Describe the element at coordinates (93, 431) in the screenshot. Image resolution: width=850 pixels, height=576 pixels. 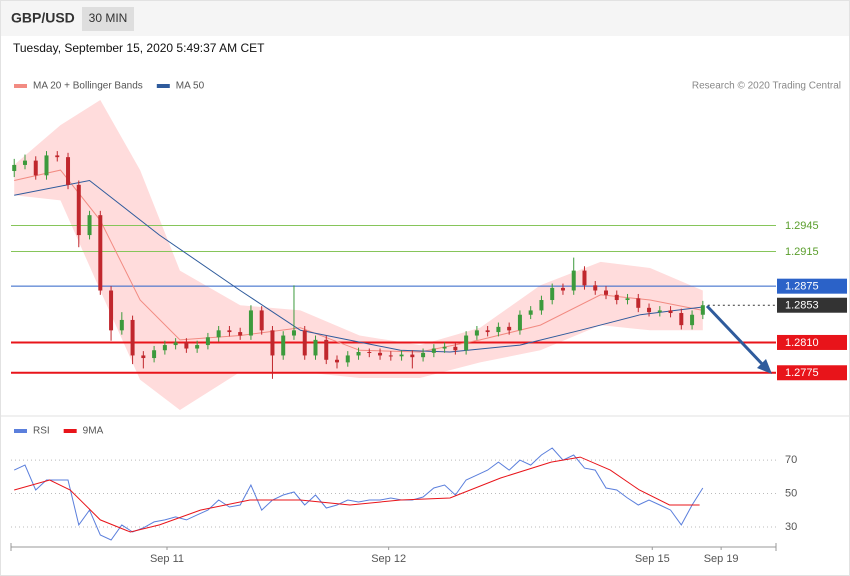
I see `legend-label: 9MA` at that location.